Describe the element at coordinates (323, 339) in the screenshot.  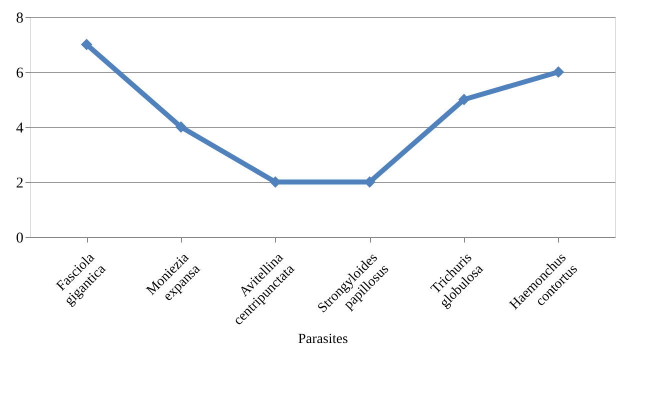
I see `x-axis-title: Parasites` at that location.